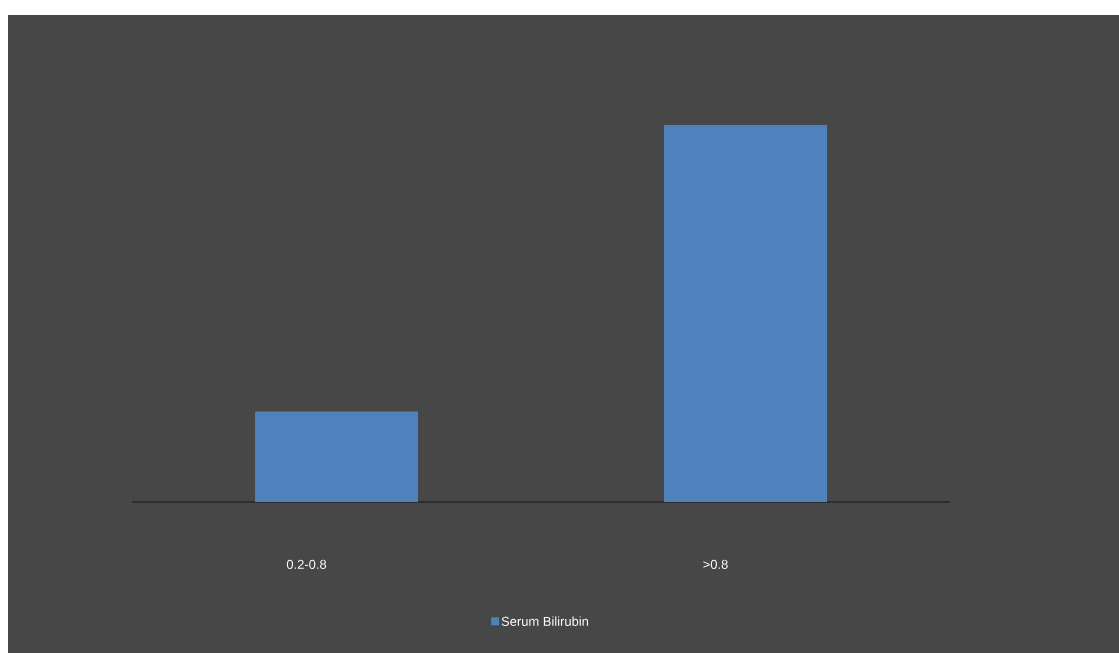 The height and width of the screenshot is (653, 1119). I want to click on x-tick-label: 0.2-0.8, so click(306, 564).